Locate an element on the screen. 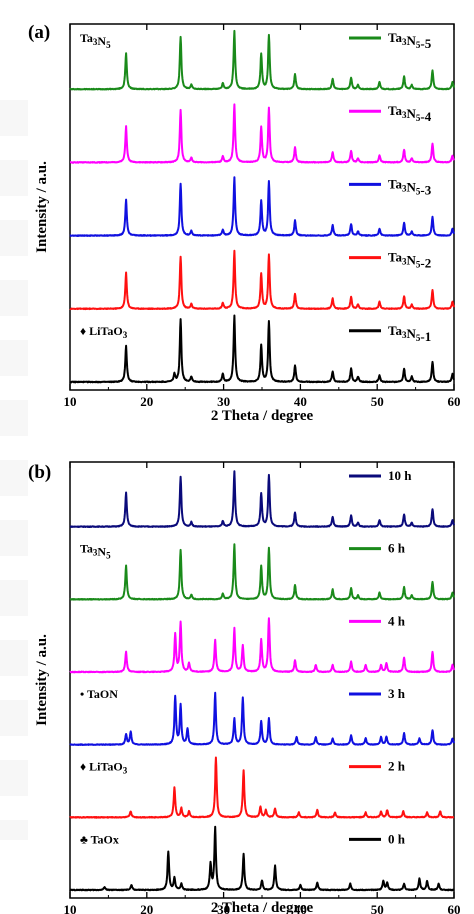  legend-label: Ta3N5-3 is located at coordinates (410, 186).